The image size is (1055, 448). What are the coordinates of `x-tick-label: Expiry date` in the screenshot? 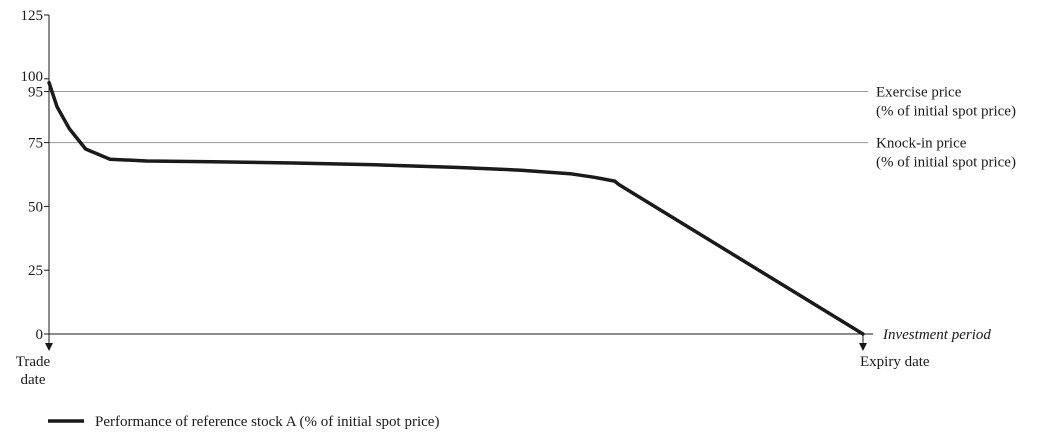 It's located at (895, 362).